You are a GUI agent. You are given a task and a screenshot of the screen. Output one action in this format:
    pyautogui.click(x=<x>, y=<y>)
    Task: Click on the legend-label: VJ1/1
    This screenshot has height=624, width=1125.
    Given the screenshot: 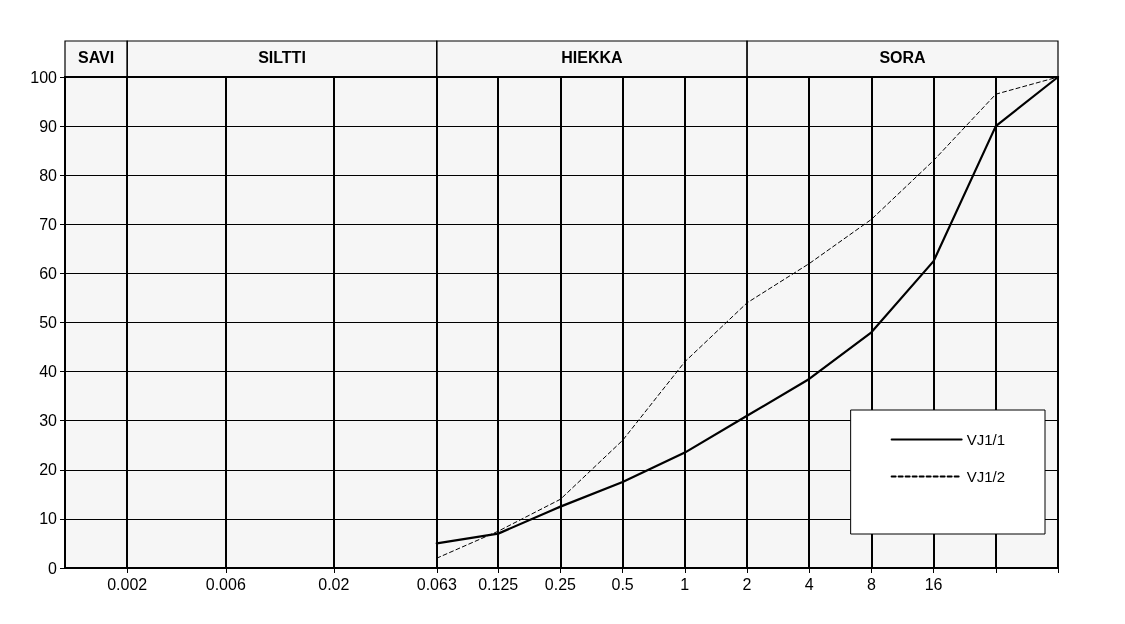 What is the action you would take?
    pyautogui.click(x=985, y=439)
    